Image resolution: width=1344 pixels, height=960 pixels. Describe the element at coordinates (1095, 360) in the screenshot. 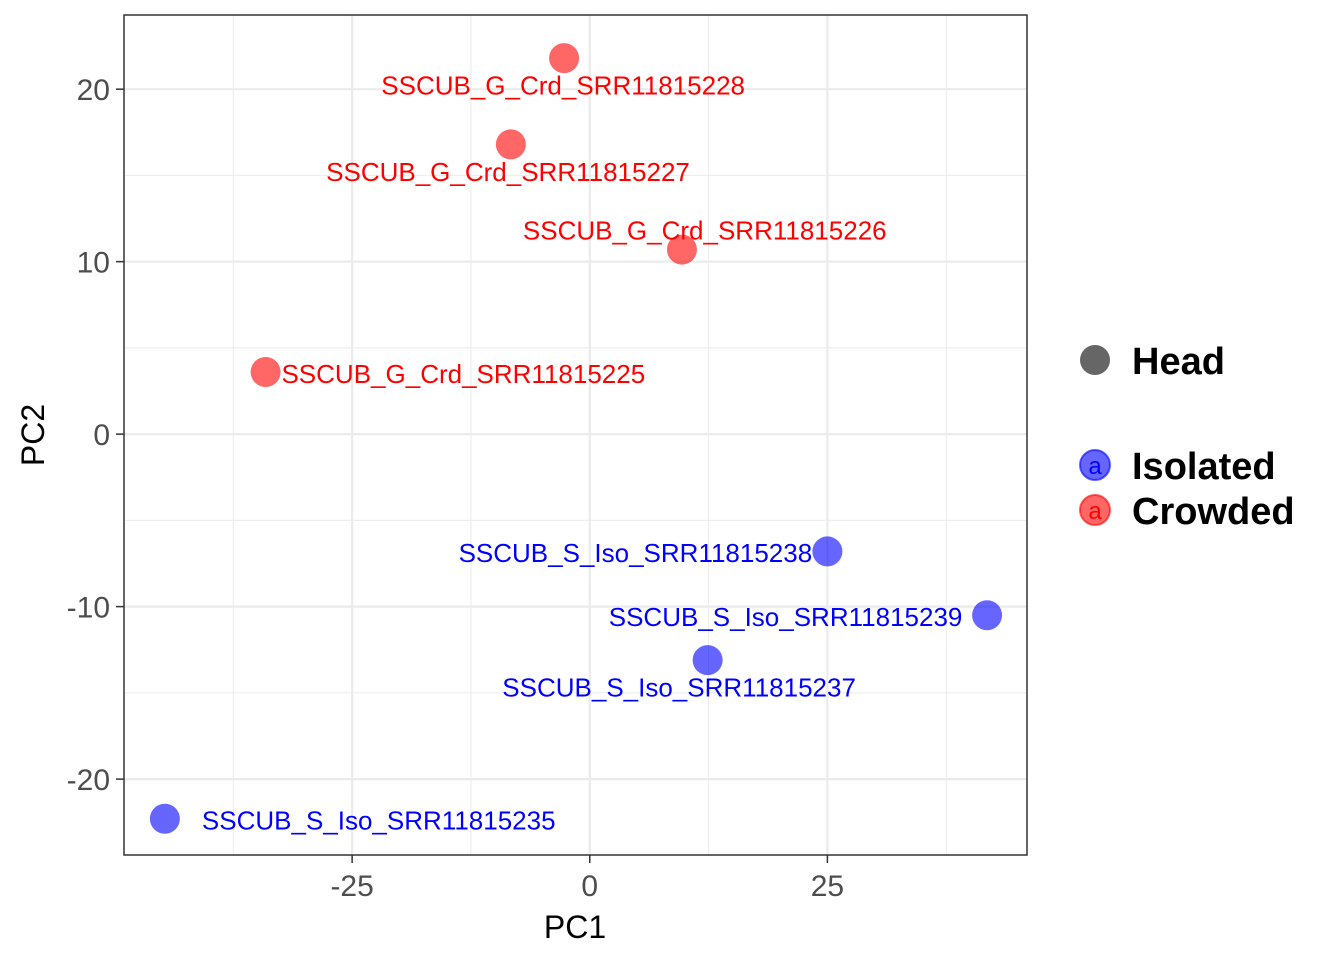

I see `legend-shape-key` at that location.